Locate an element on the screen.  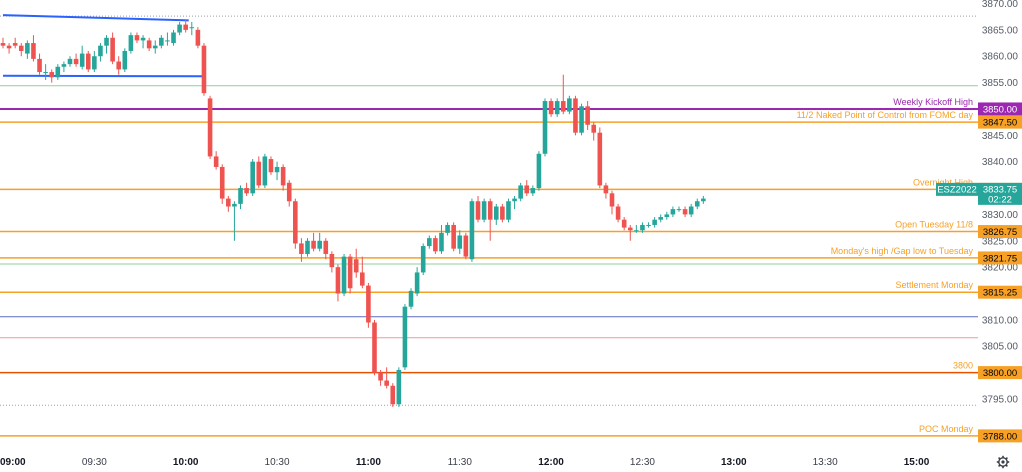
trendlines-layer is located at coordinates (103, 46).